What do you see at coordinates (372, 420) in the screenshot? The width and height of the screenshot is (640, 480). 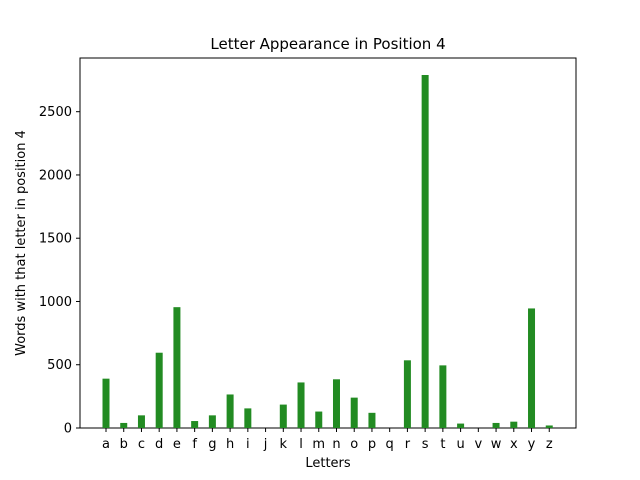 I see `bar-p` at bounding box center [372, 420].